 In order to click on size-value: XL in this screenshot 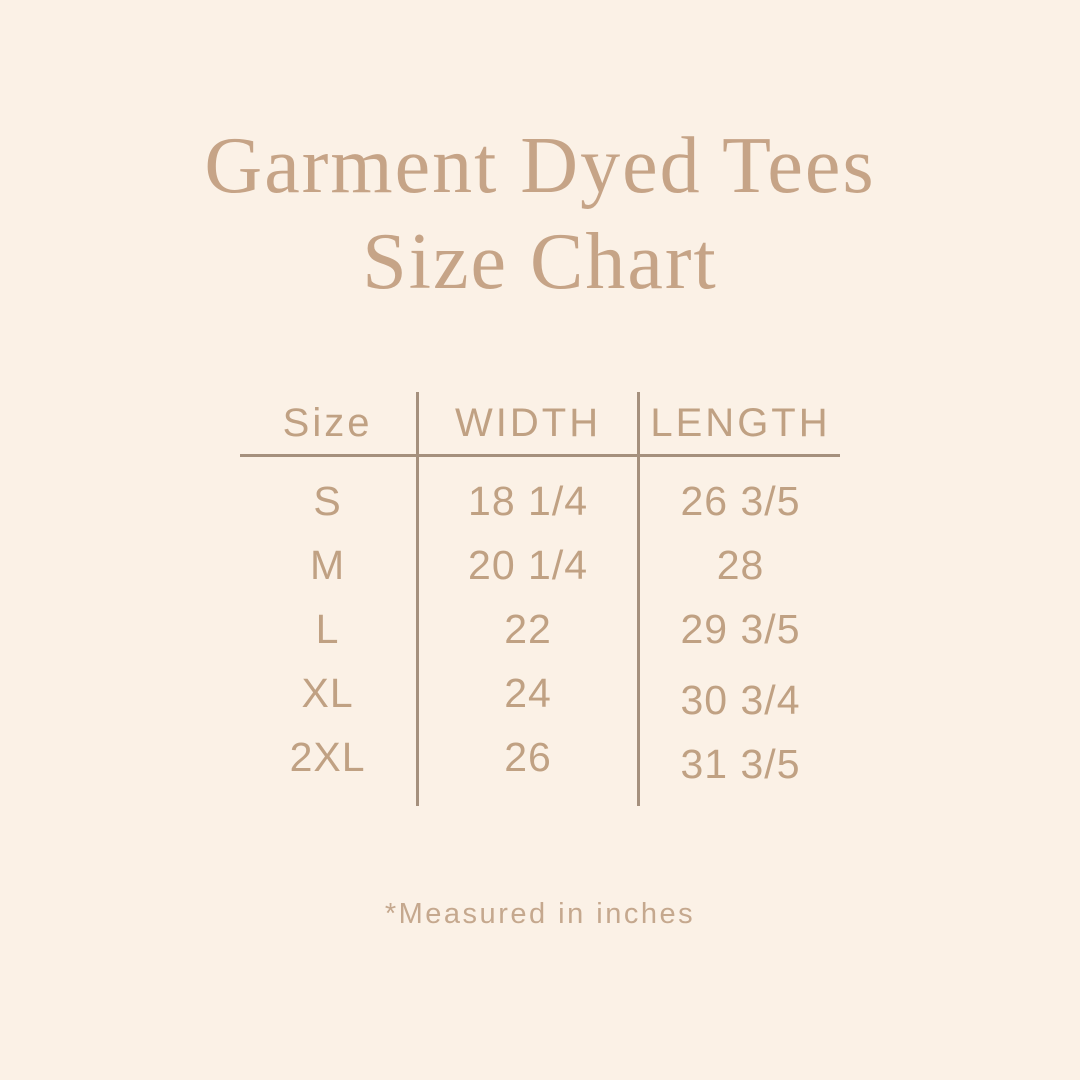, I will do `click(327, 692)`.